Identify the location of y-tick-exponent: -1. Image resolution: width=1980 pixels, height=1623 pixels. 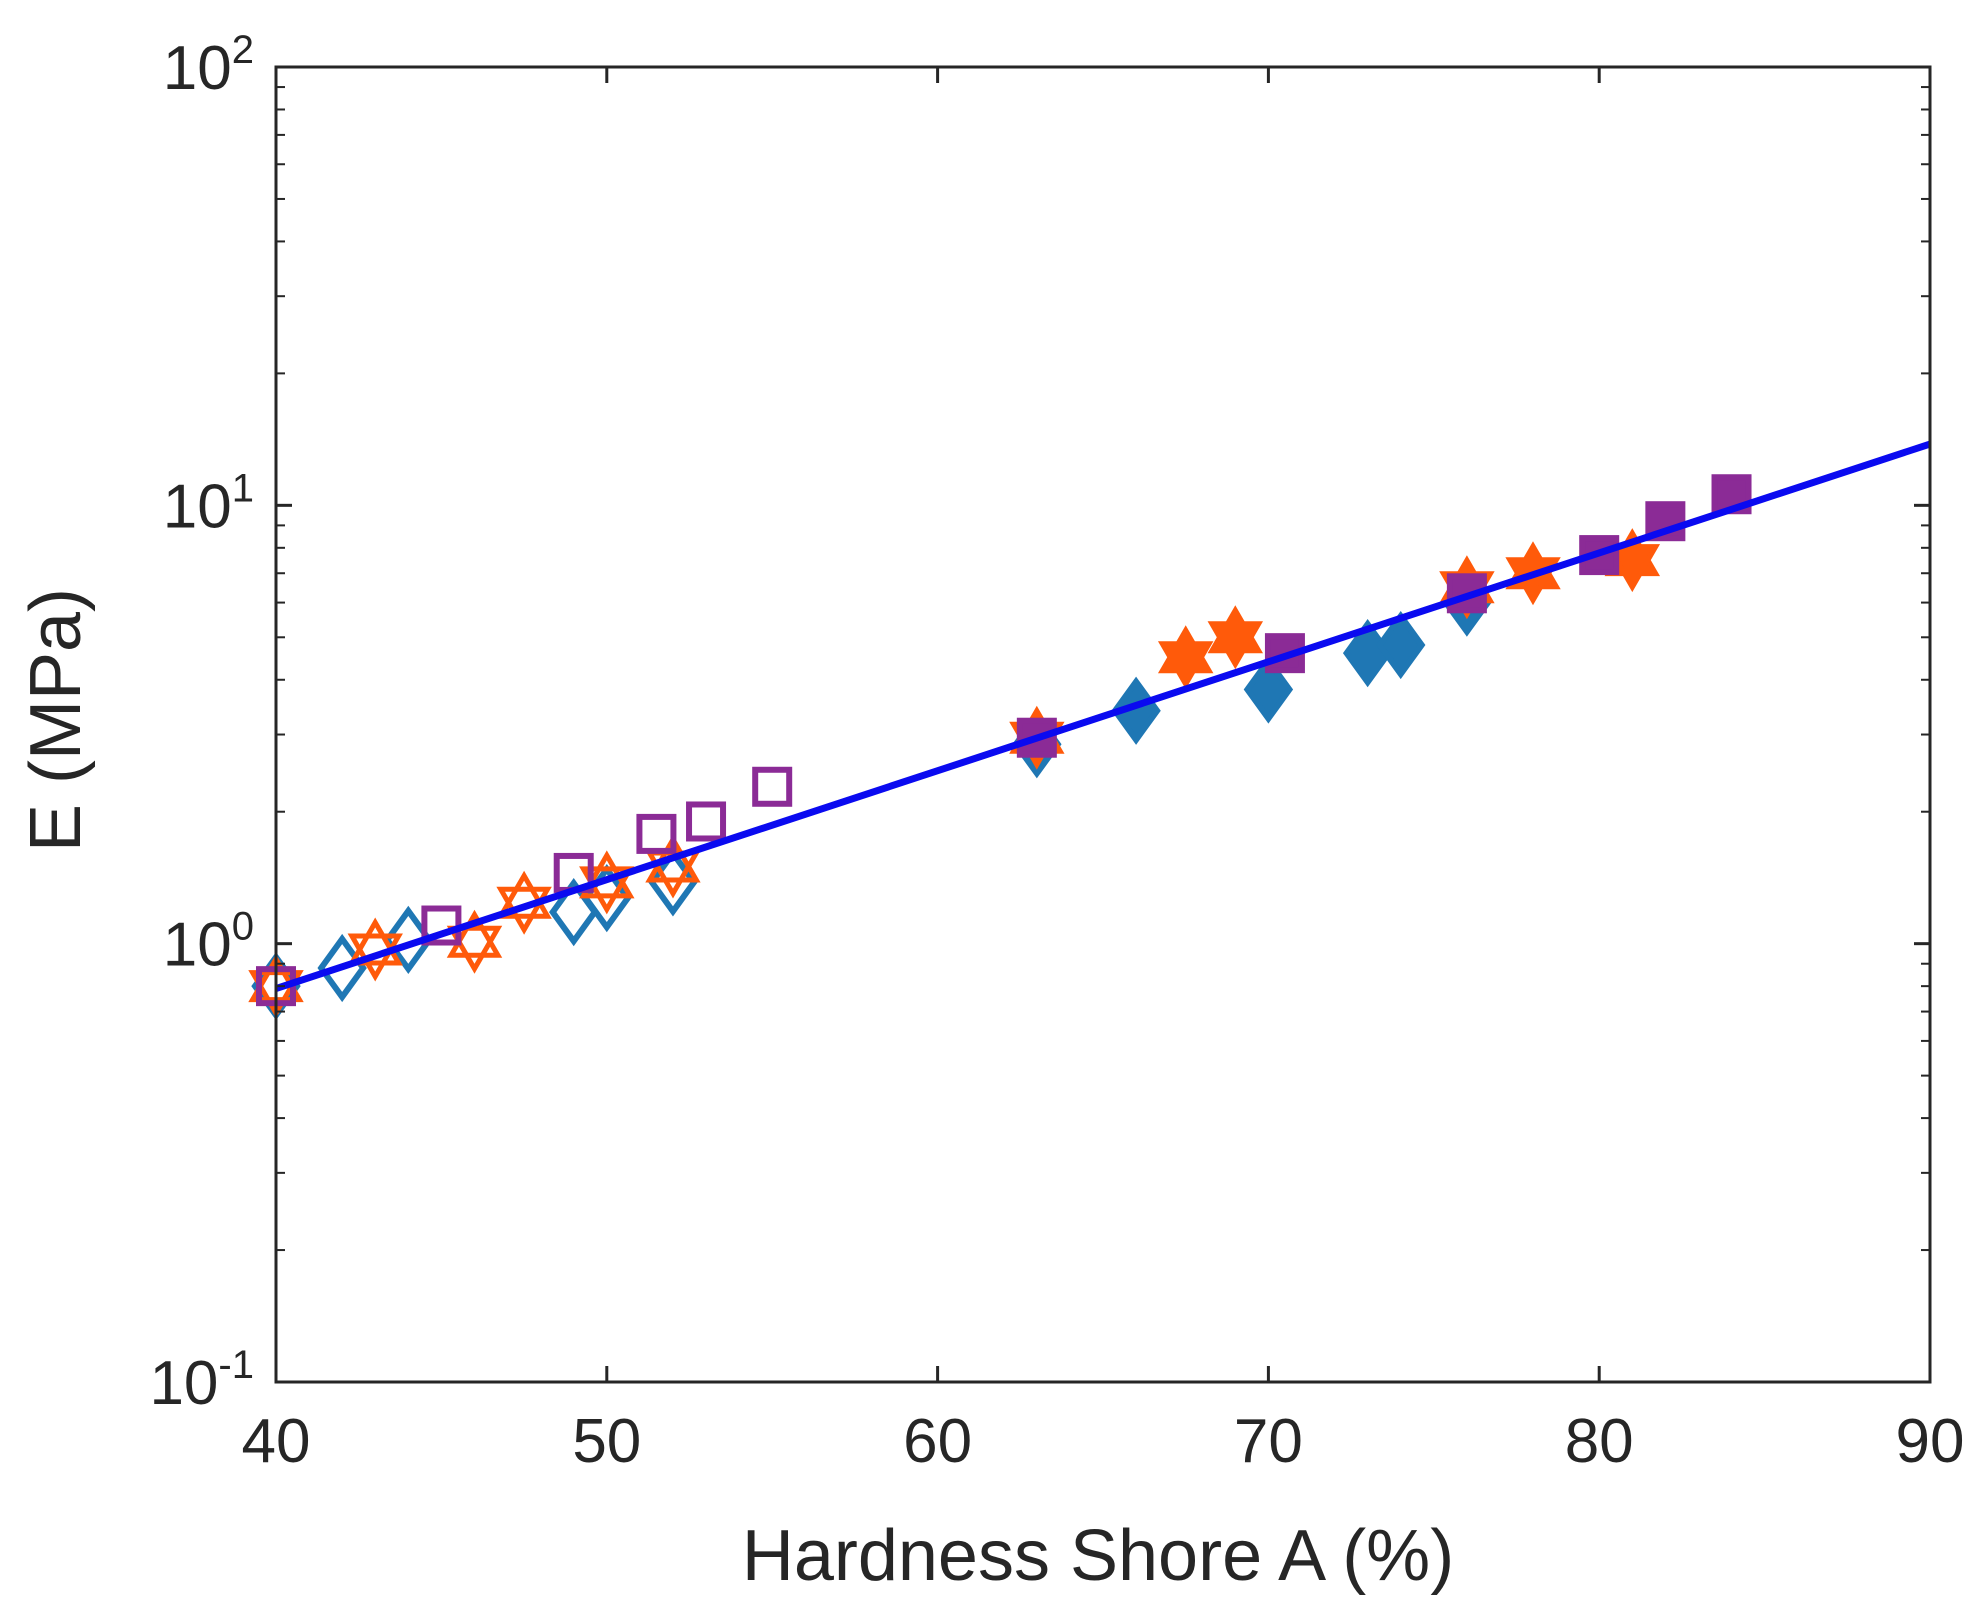
(236, 1365).